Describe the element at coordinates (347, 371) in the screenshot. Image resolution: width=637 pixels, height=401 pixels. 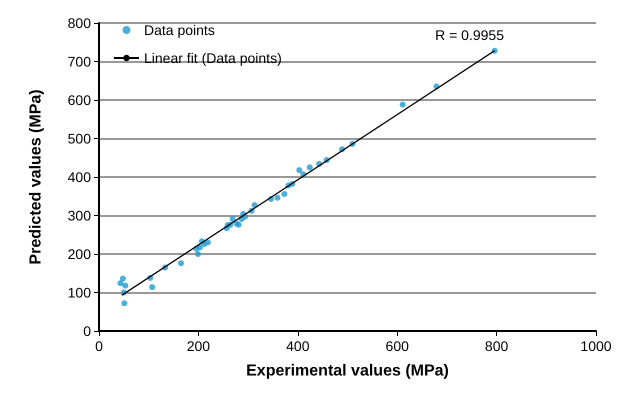
I see `x-axis-title: Experimental values (MPa)` at that location.